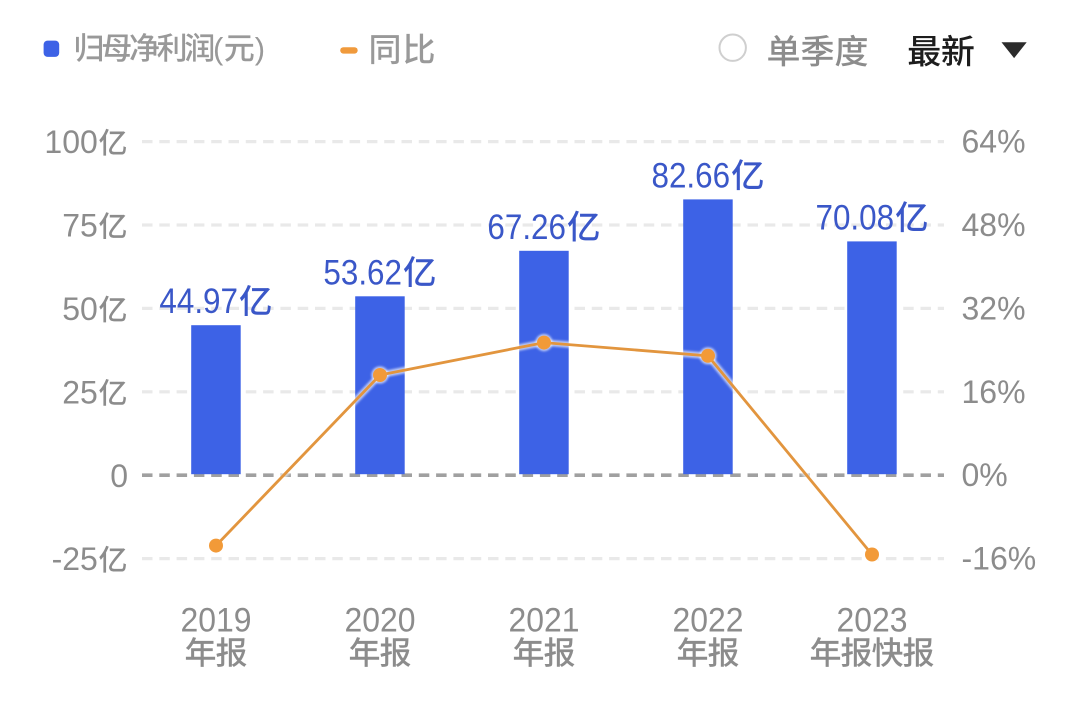 This screenshot has width=1079, height=706. What do you see at coordinates (216, 621) in the screenshot?
I see `svg-text: 2019` at bounding box center [216, 621].